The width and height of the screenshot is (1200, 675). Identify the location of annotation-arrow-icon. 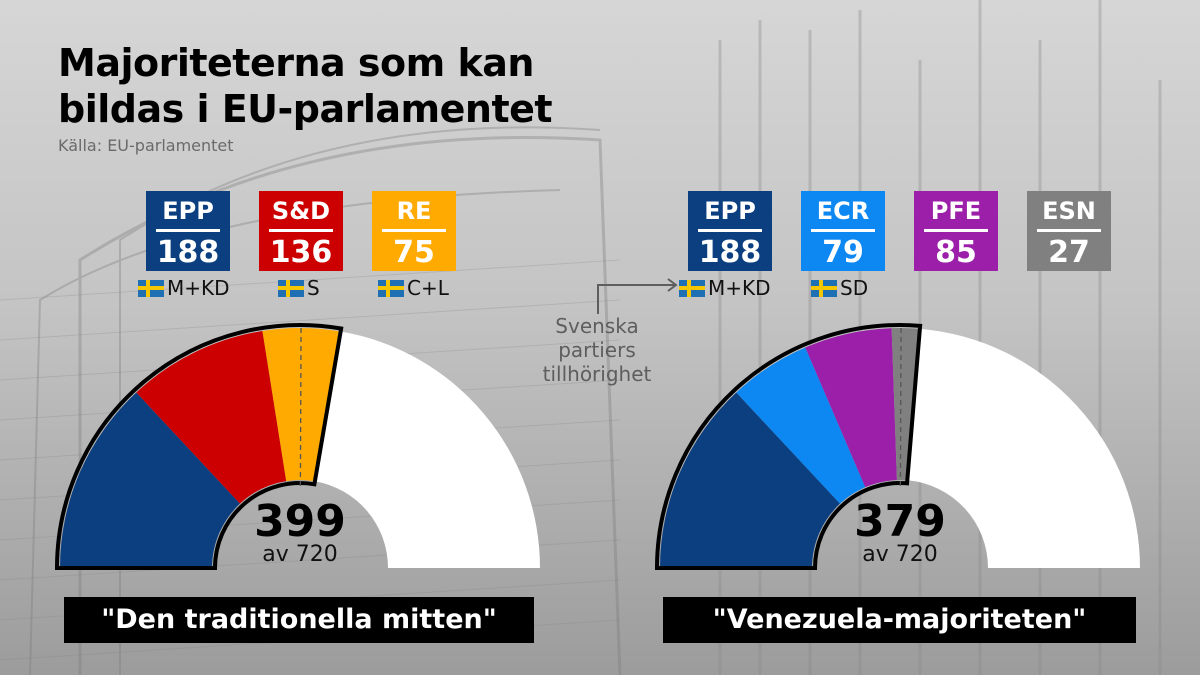
(637, 296).